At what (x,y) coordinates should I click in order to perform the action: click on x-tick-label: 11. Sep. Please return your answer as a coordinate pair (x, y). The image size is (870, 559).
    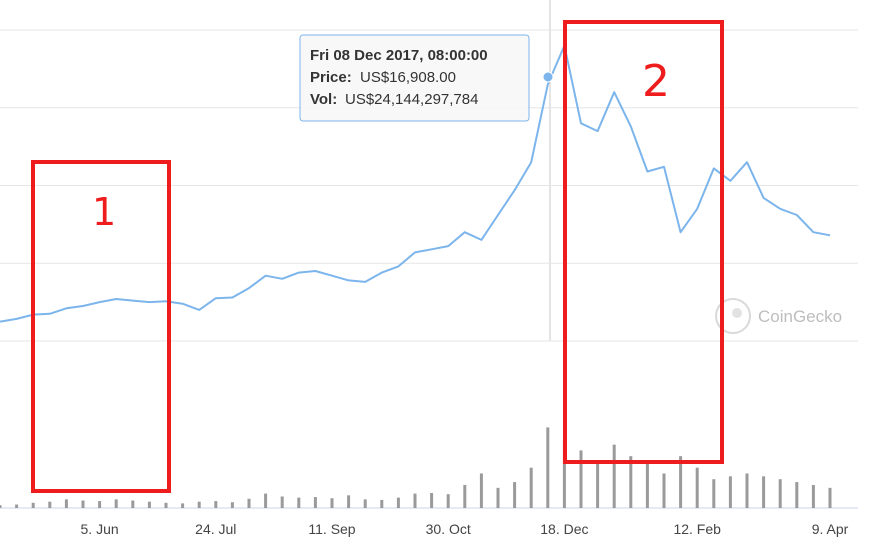
    Looking at the image, I should click on (331, 529).